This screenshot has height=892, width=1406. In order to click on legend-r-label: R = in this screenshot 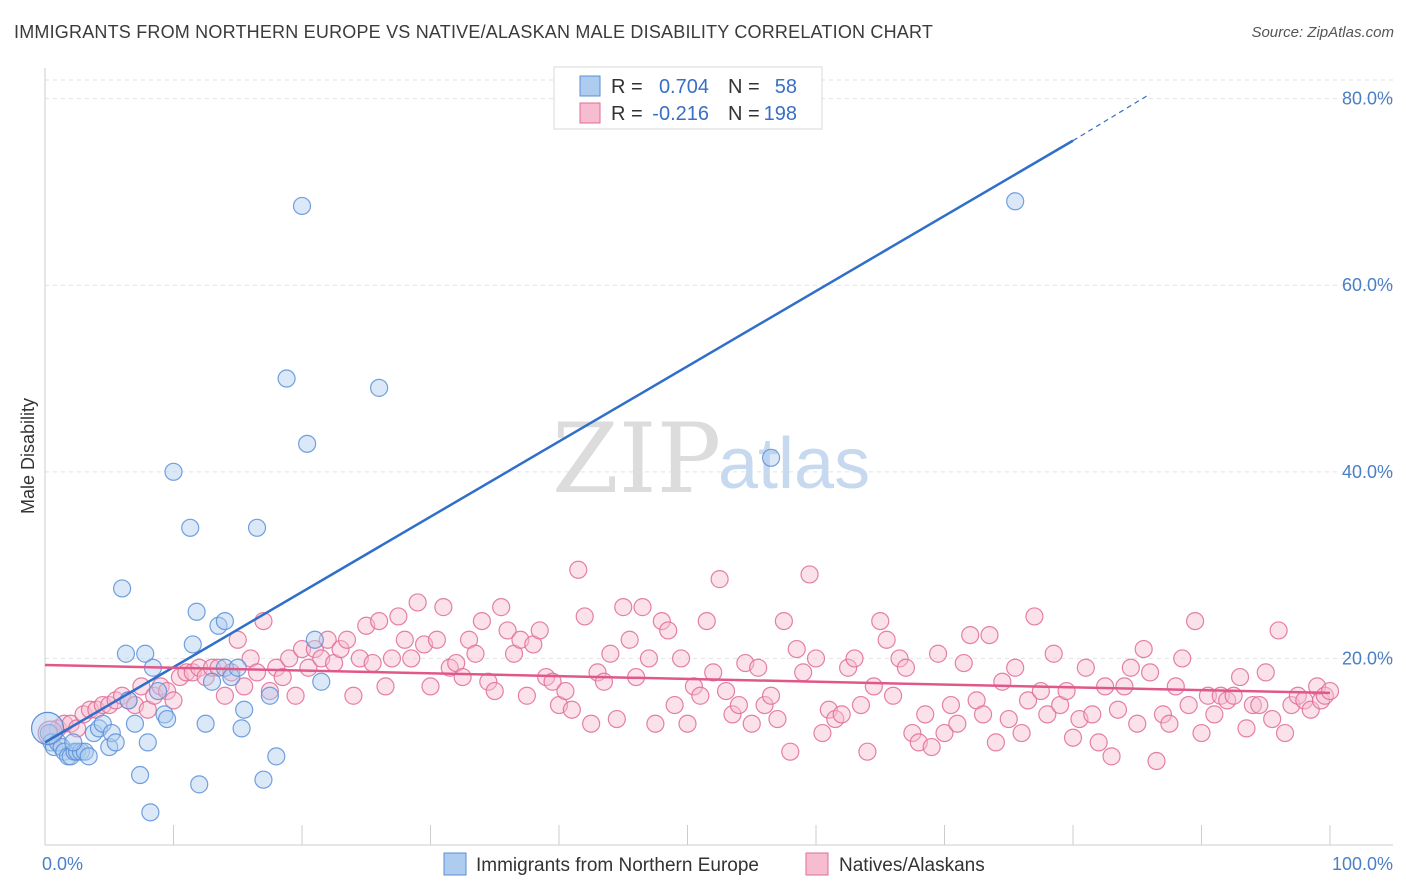, I will do `click(627, 87)`.